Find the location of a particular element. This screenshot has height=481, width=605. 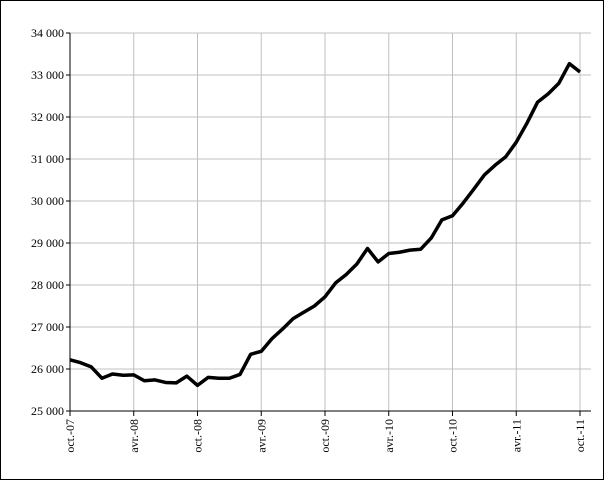

y-tick-label: 34 000 is located at coordinates (47, 33).